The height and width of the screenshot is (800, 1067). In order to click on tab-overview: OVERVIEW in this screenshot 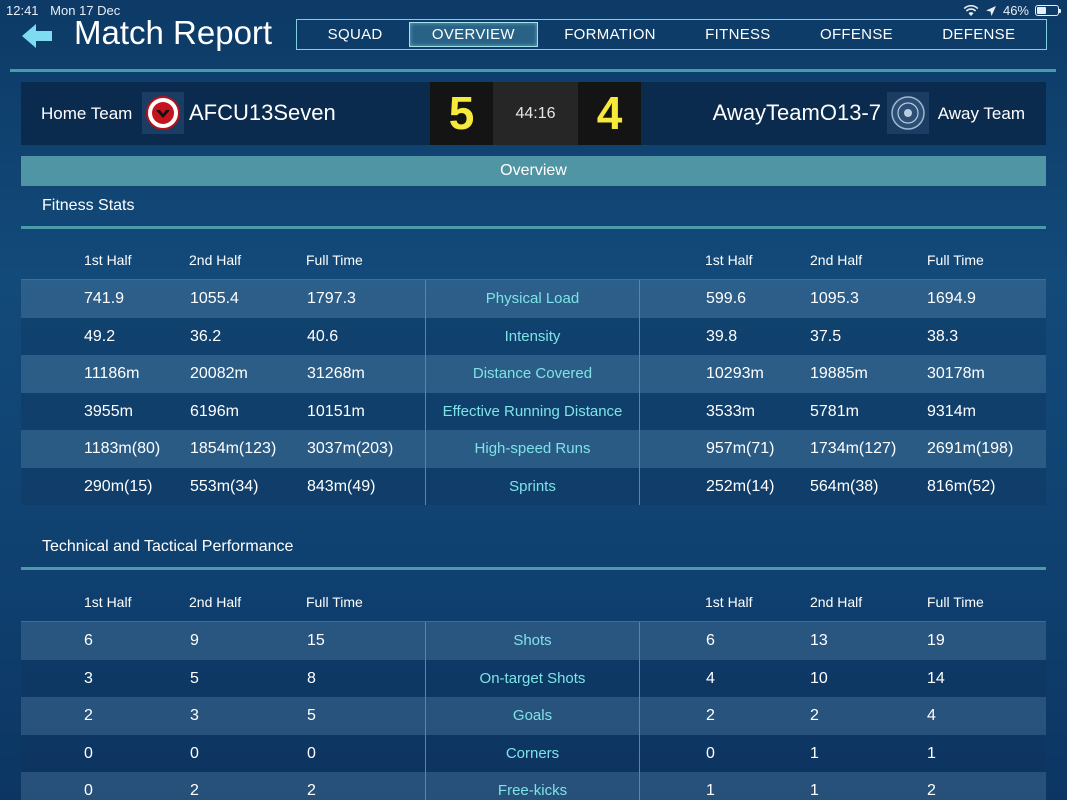, I will do `click(473, 34)`.